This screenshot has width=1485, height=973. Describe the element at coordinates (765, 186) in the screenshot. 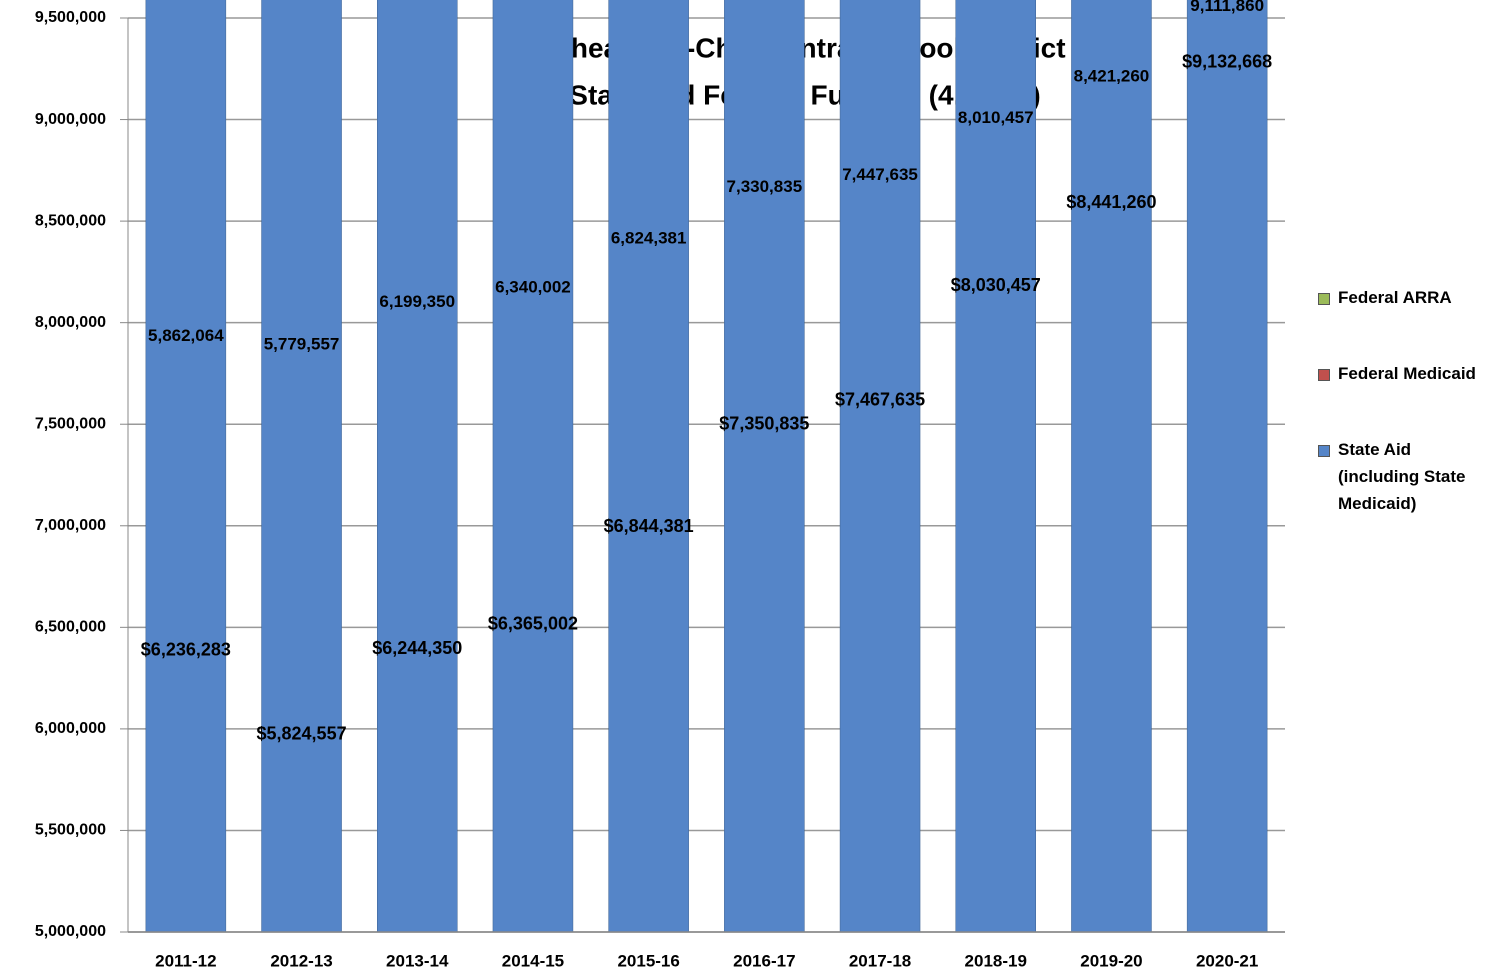

I see `segment-label: 7,330,835` at that location.